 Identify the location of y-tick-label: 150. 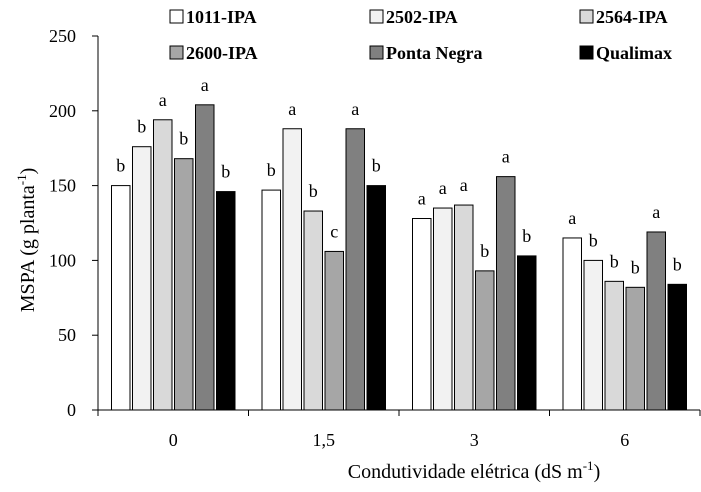
(62, 186).